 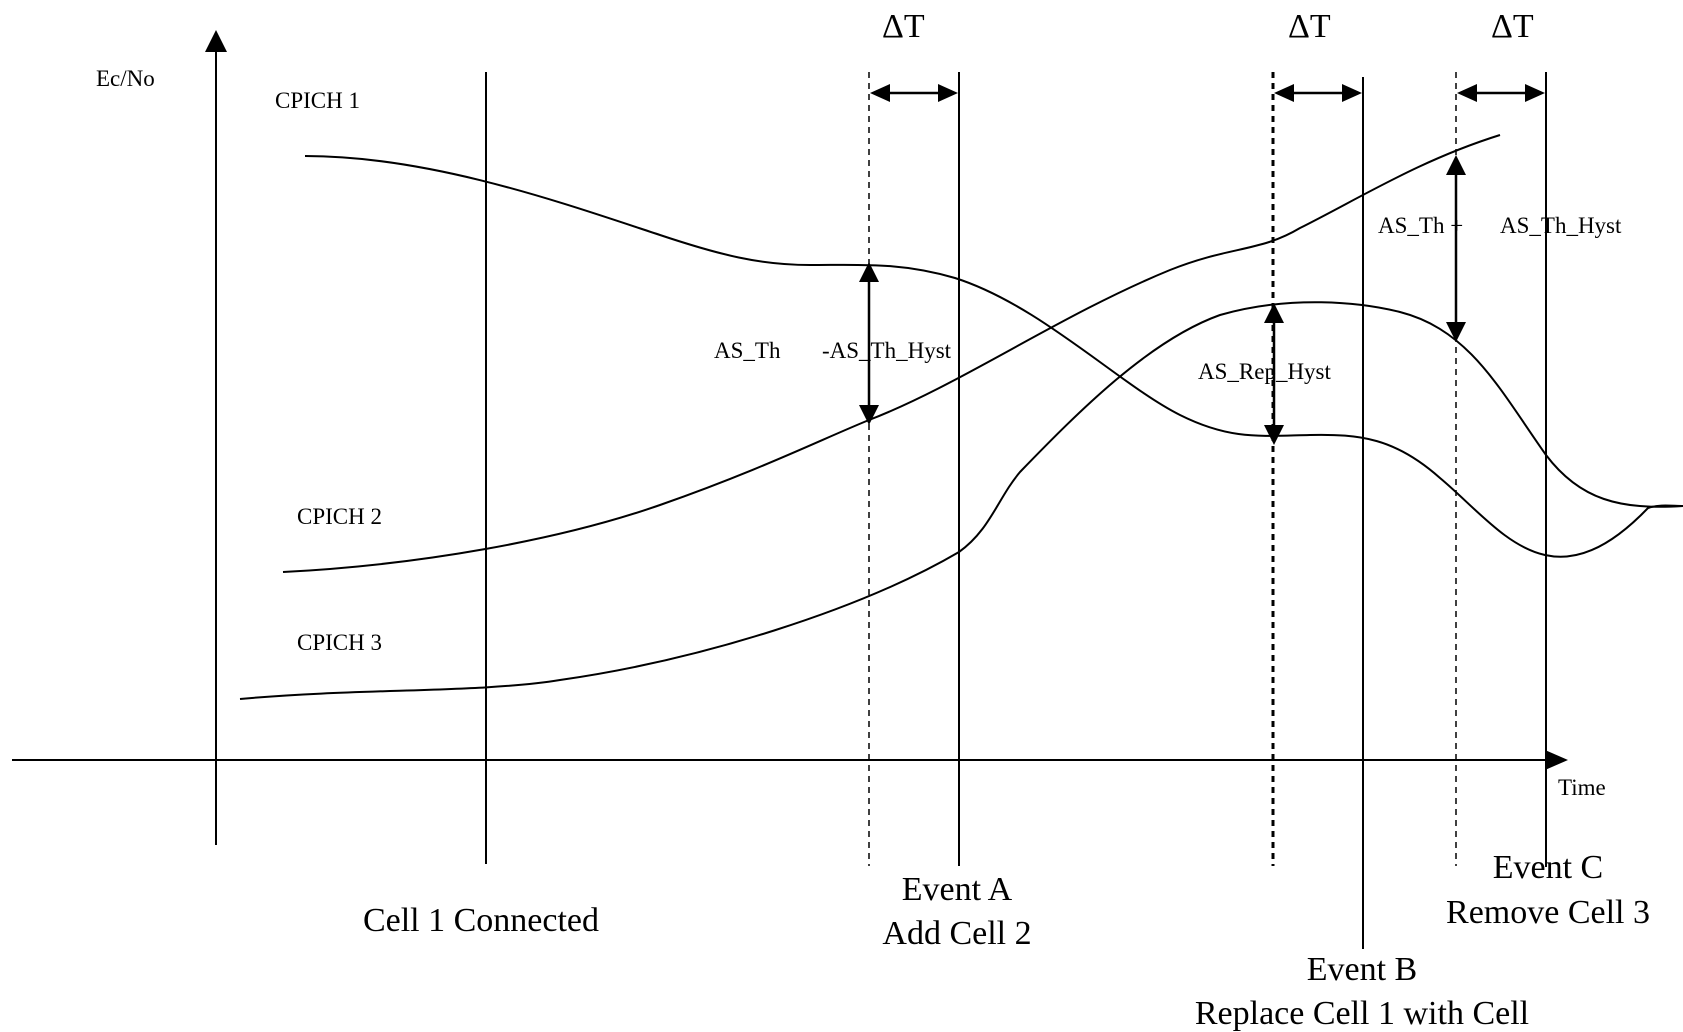 I want to click on as-th-hyst-minus-label: -AS_Th_Hyst, so click(x=887, y=350).